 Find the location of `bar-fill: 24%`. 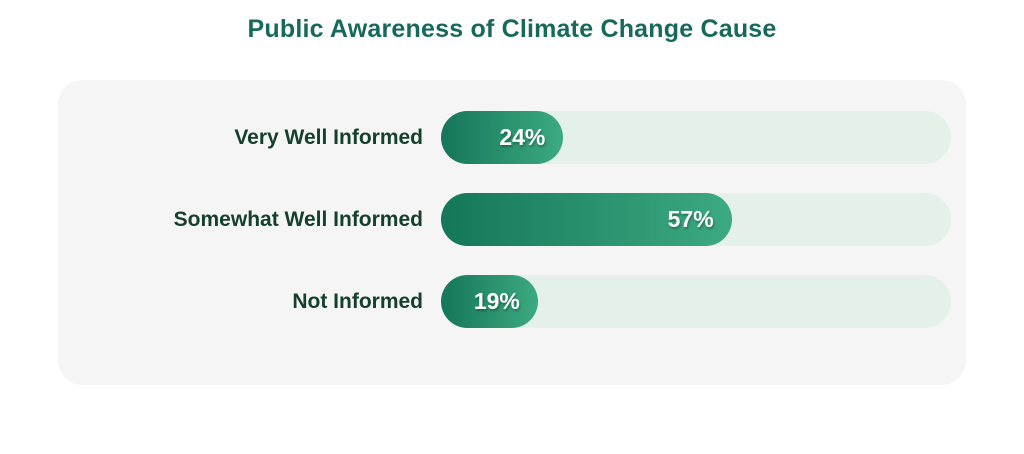

bar-fill: 24% is located at coordinates (502, 137).